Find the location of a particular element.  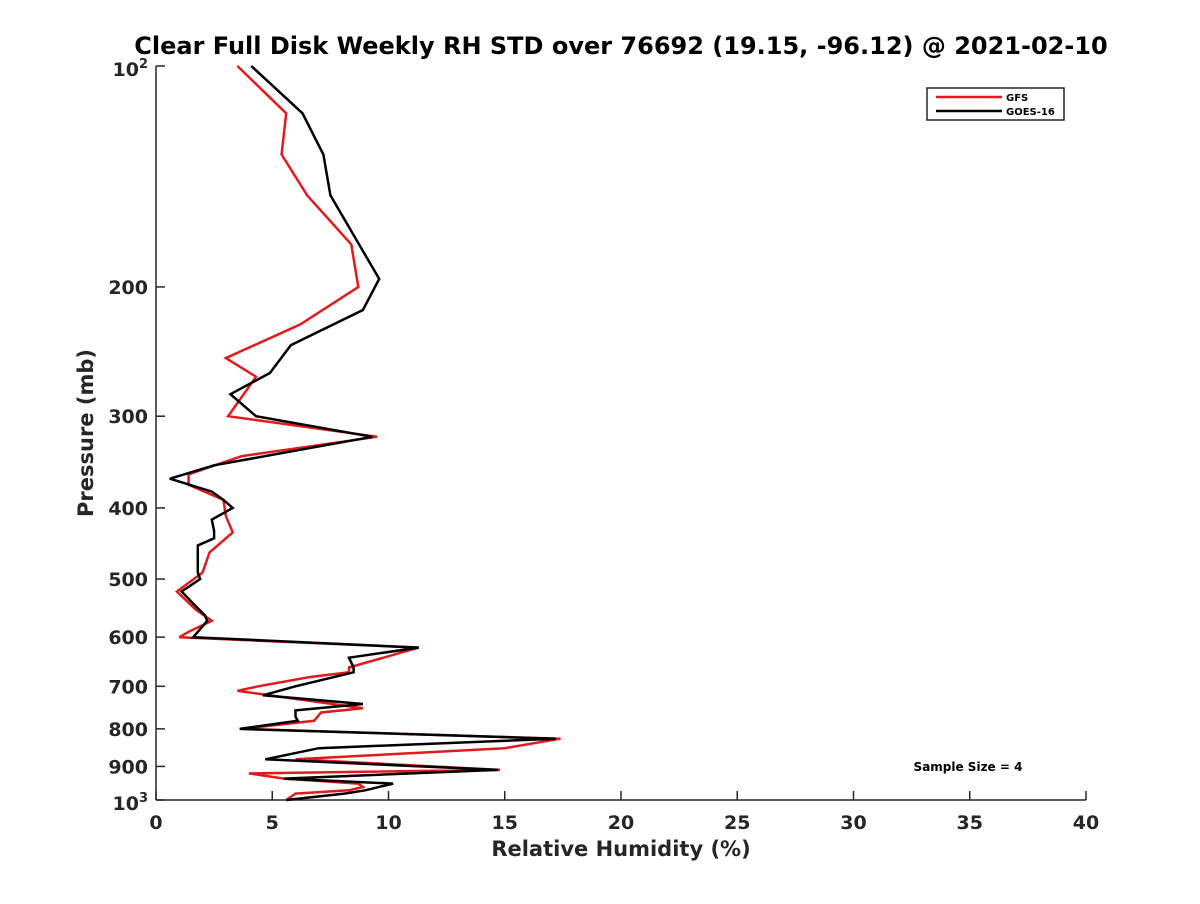

y-tick-label-bottom: 103 is located at coordinates (131, 803).